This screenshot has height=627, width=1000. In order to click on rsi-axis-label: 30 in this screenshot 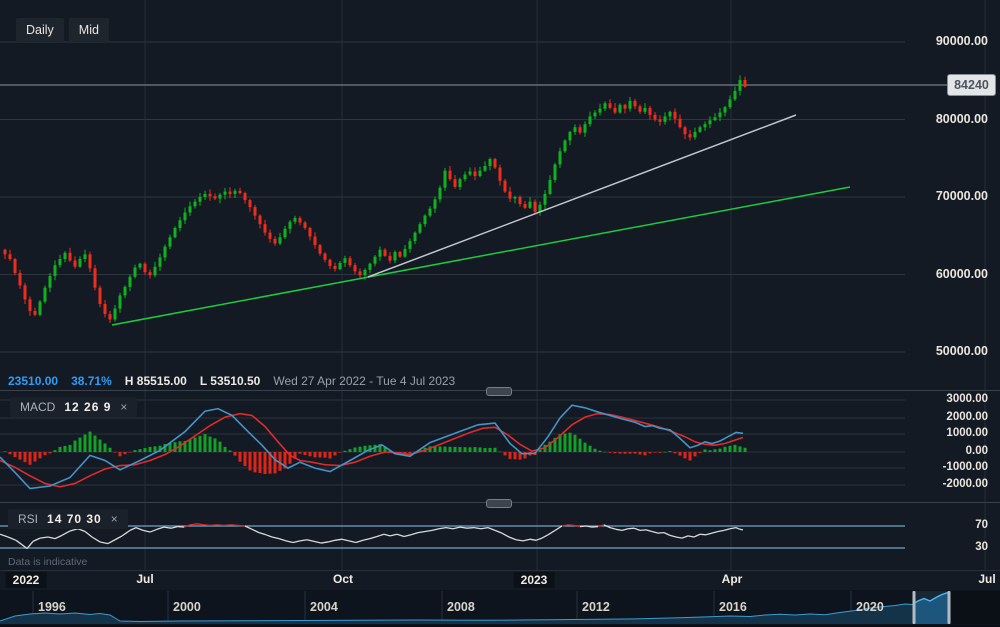, I will do `click(981, 547)`.